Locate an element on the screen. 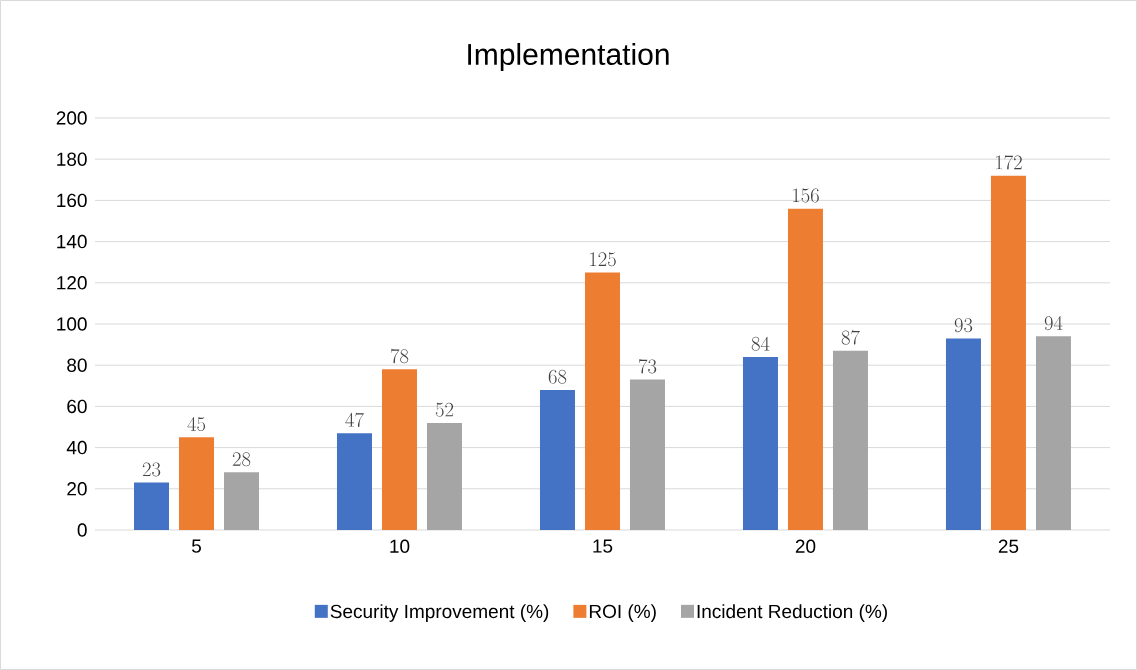  data-label: 78 is located at coordinates (399, 356).